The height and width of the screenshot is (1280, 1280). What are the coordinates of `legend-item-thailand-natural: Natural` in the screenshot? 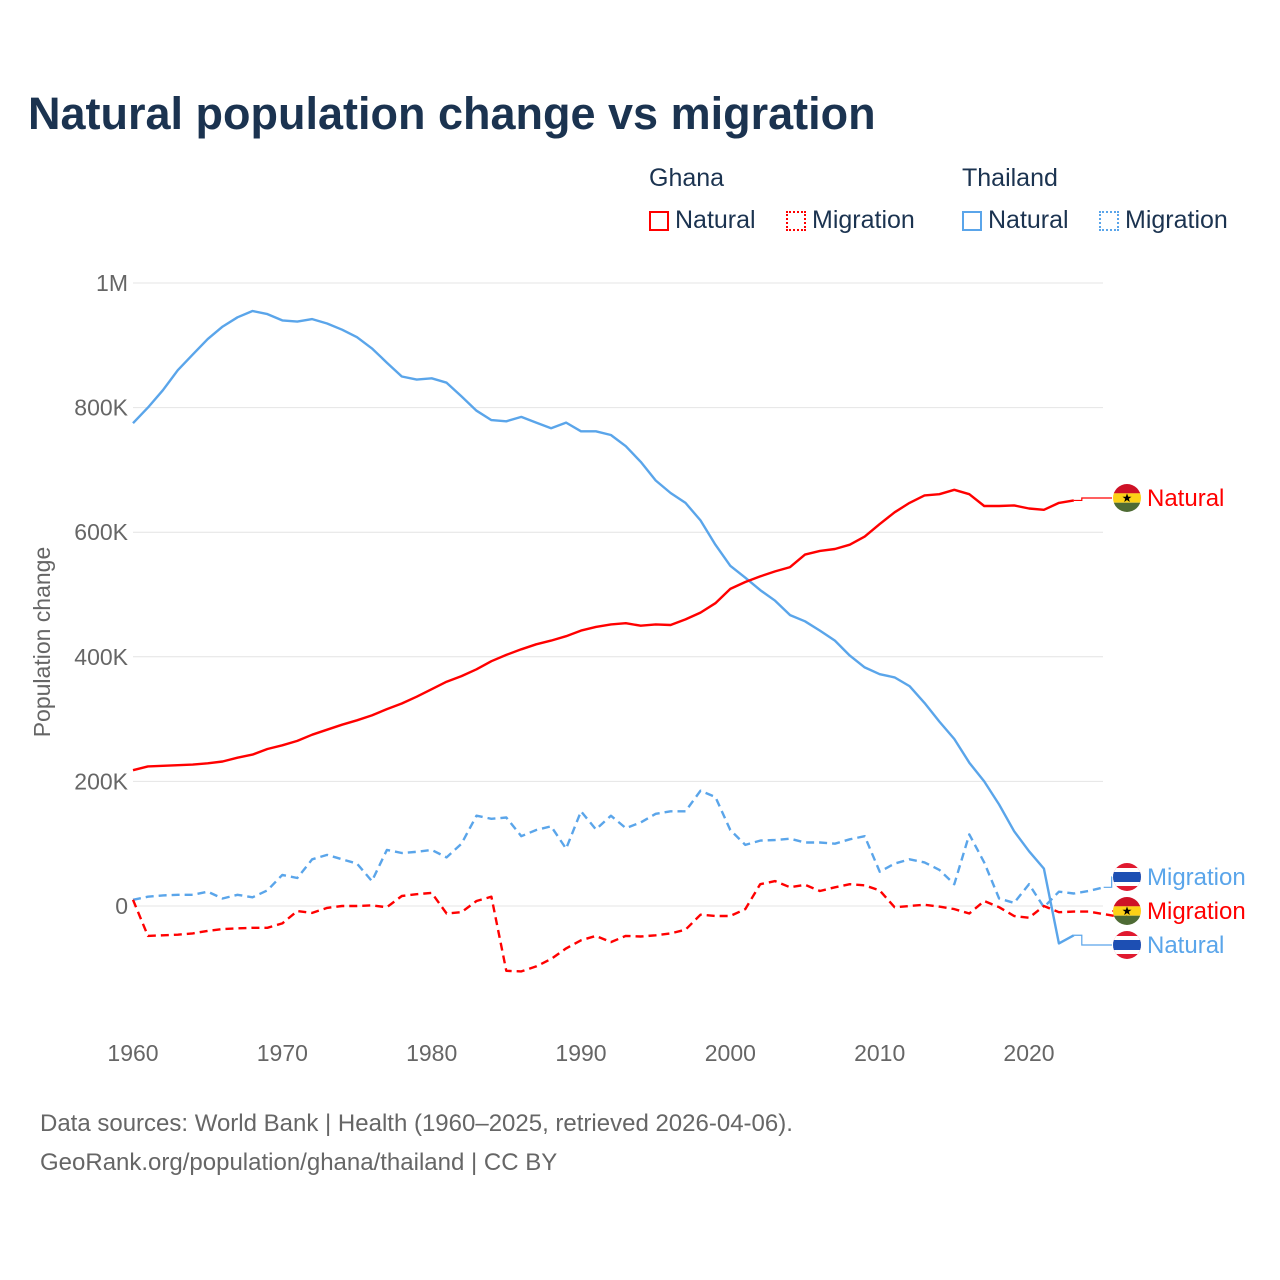 It's located at (1015, 220).